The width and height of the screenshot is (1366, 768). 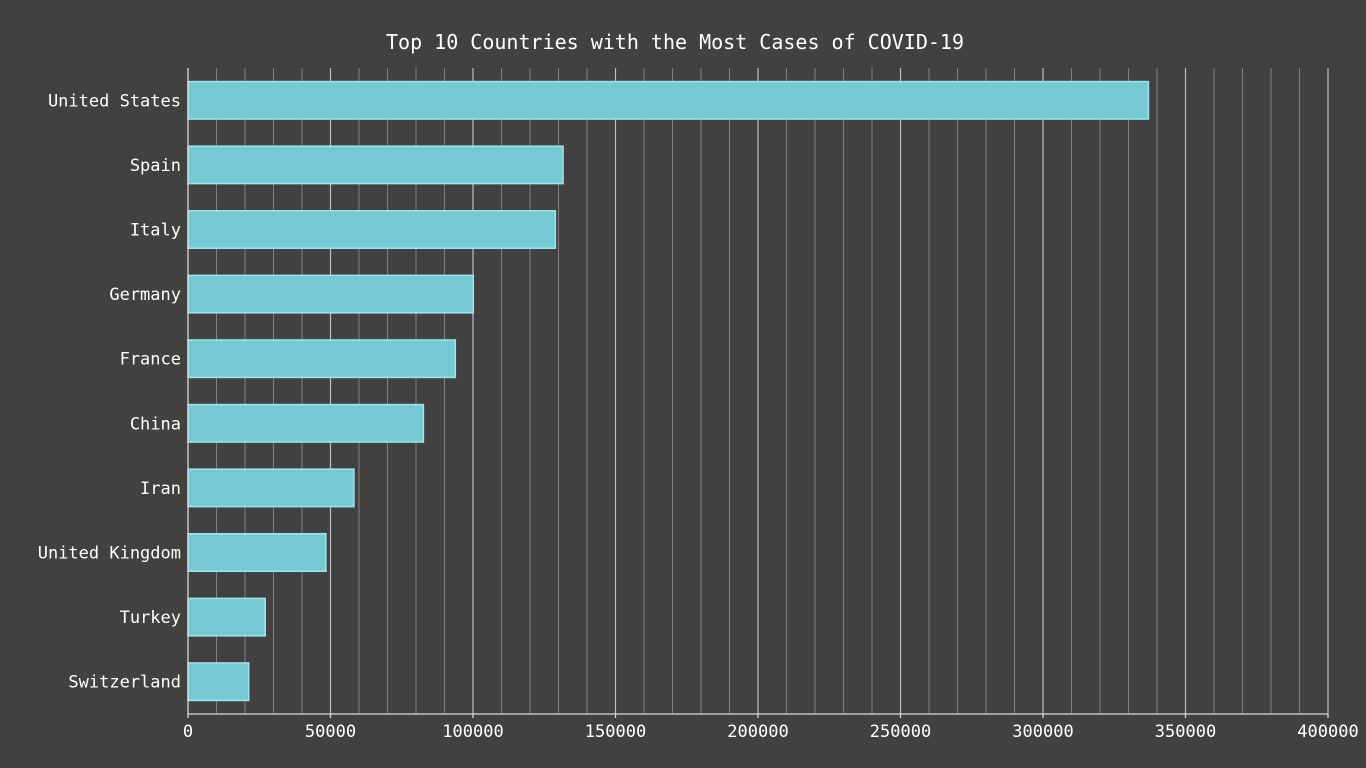 What do you see at coordinates (155, 231) in the screenshot?
I see `category-label: Italy` at bounding box center [155, 231].